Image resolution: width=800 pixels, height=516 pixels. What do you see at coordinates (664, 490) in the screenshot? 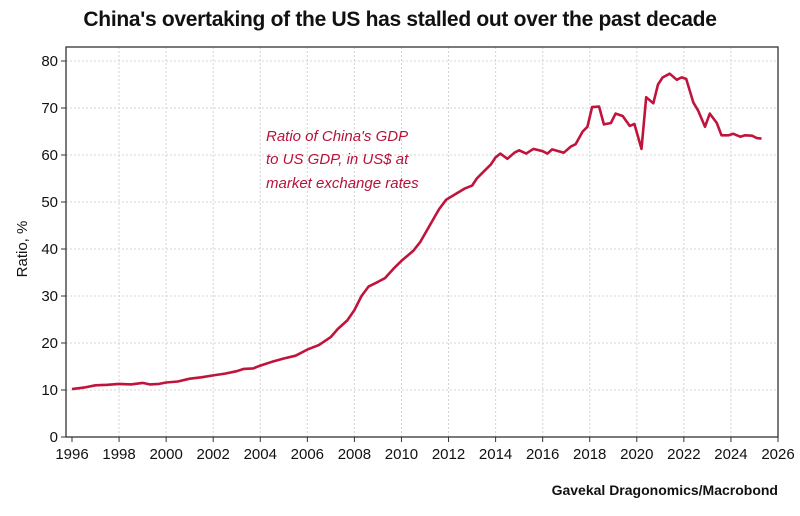
I see `source-credit: Gavekal Dragonomics/Macrobond` at bounding box center [664, 490].